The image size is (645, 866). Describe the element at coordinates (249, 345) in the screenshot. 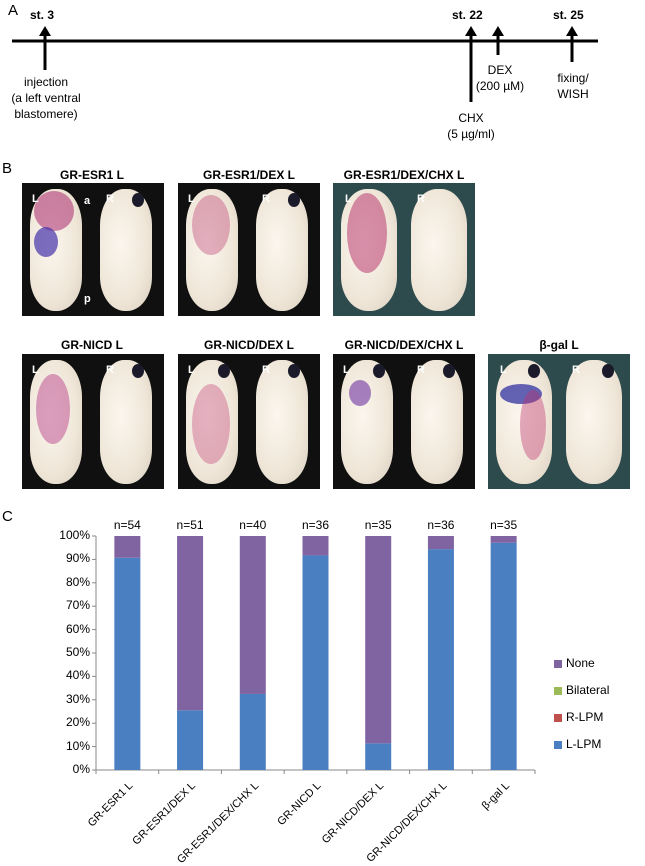

I see `tile-label-5: GR-NICD/DEX L` at that location.